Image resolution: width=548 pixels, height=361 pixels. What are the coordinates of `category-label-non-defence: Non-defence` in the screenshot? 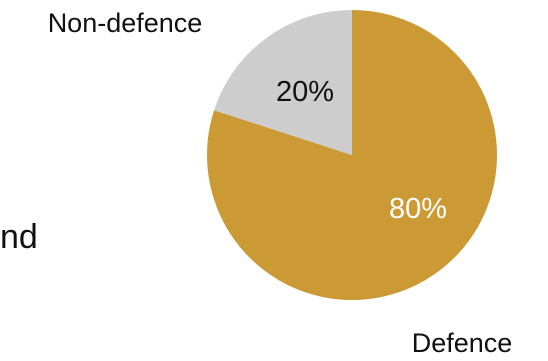 It's located at (125, 23).